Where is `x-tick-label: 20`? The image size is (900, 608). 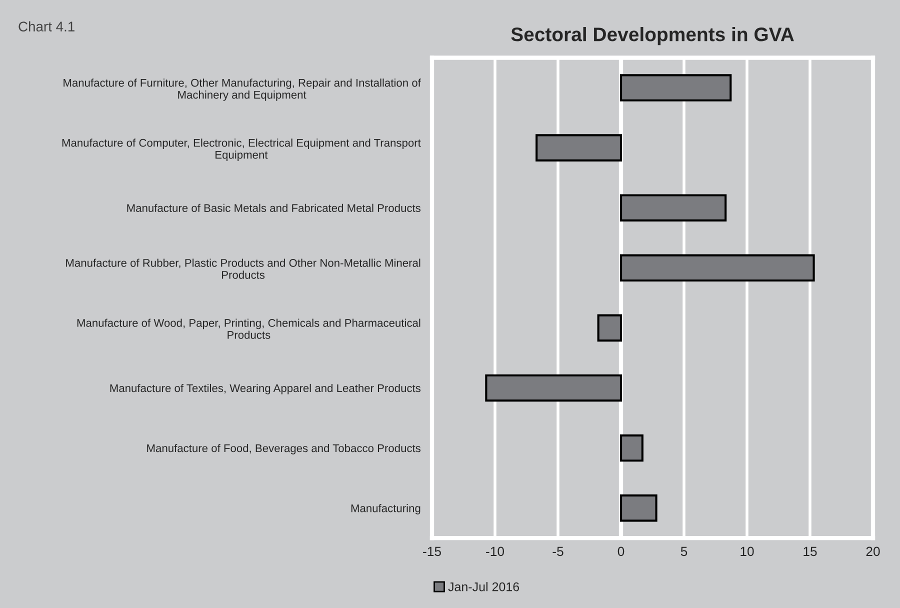 x-tick-label: 20 is located at coordinates (873, 551).